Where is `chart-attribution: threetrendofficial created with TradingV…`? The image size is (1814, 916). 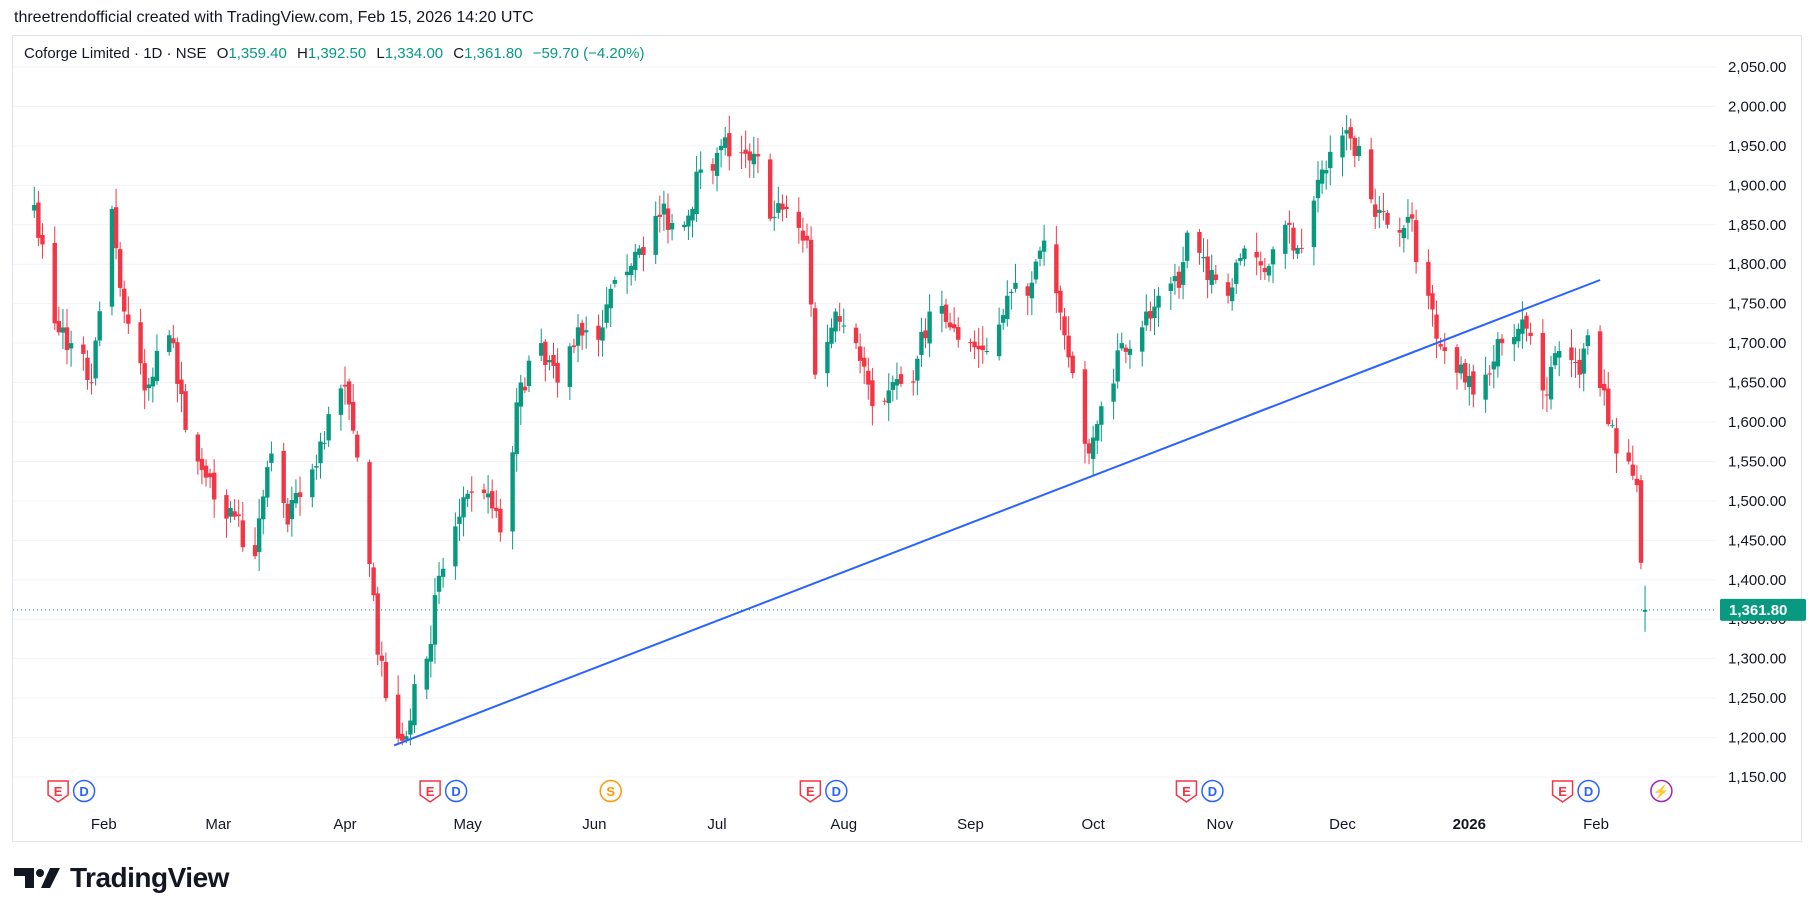
chart-attribution: threetrendofficial created with TradingV… is located at coordinates (274, 17).